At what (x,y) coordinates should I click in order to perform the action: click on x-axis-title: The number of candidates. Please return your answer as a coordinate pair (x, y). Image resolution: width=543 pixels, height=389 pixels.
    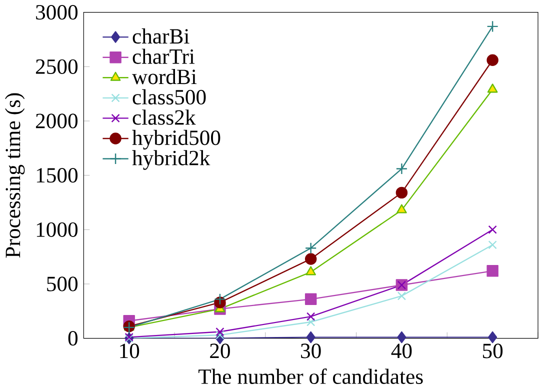
    Looking at the image, I should click on (310, 376).